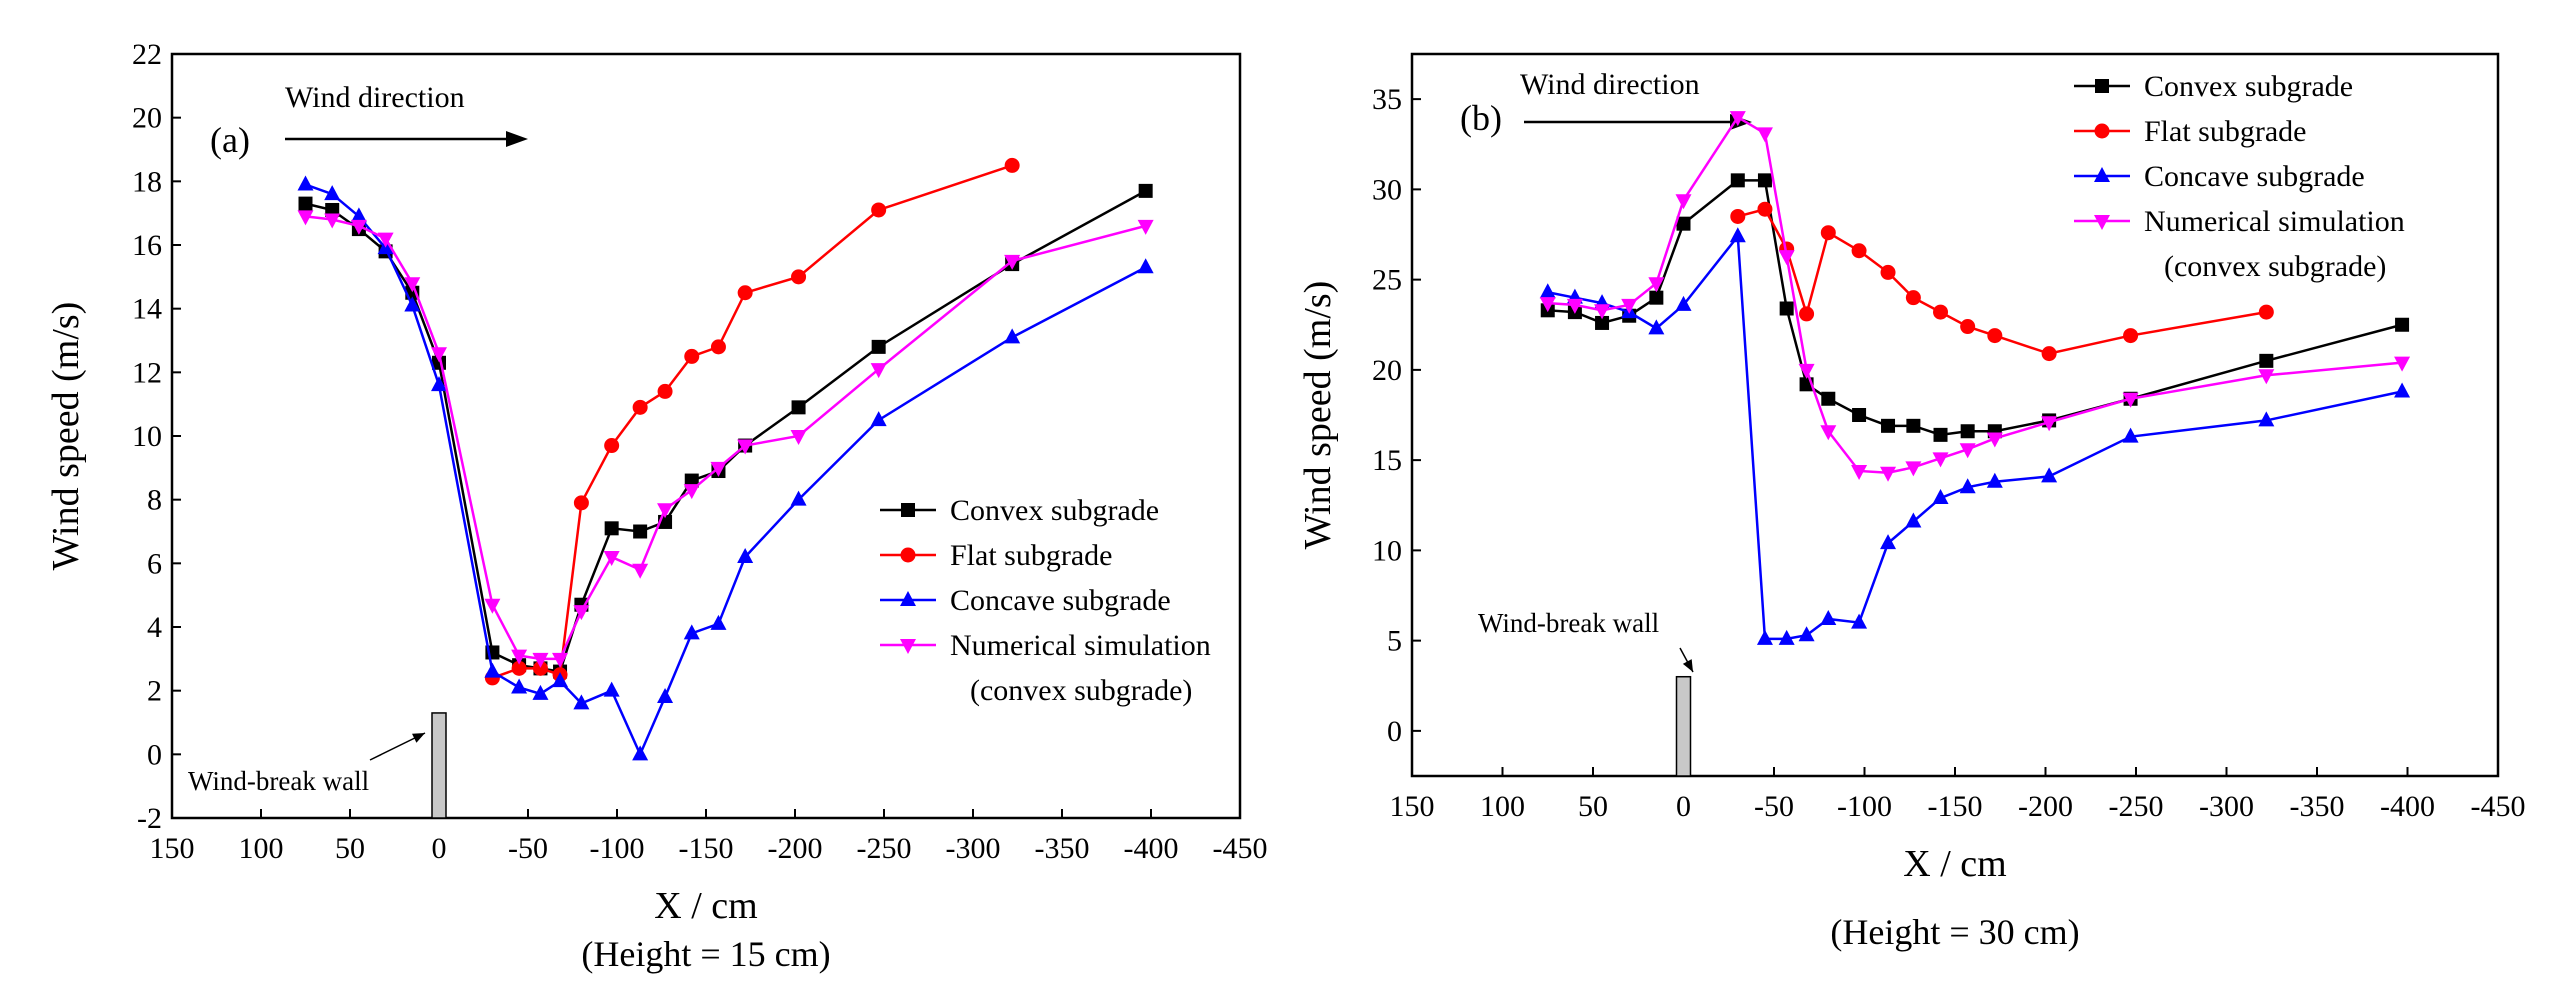  What do you see at coordinates (1060, 600) in the screenshot?
I see `legend-entry-label: Concave subgrade` at bounding box center [1060, 600].